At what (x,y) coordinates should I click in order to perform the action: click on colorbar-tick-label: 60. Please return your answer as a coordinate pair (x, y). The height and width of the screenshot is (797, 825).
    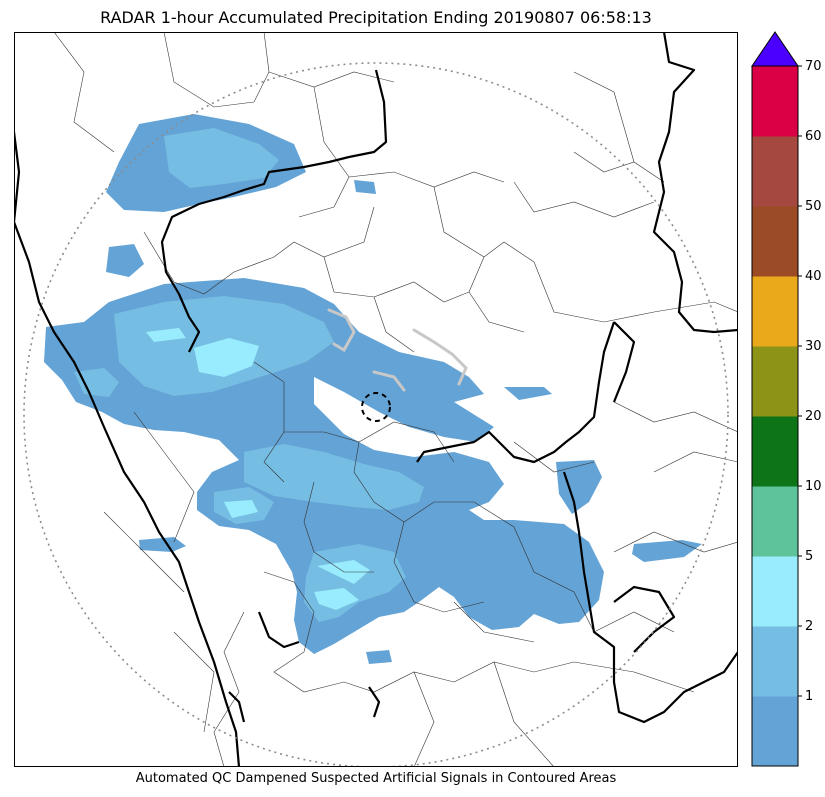
    Looking at the image, I should click on (813, 136).